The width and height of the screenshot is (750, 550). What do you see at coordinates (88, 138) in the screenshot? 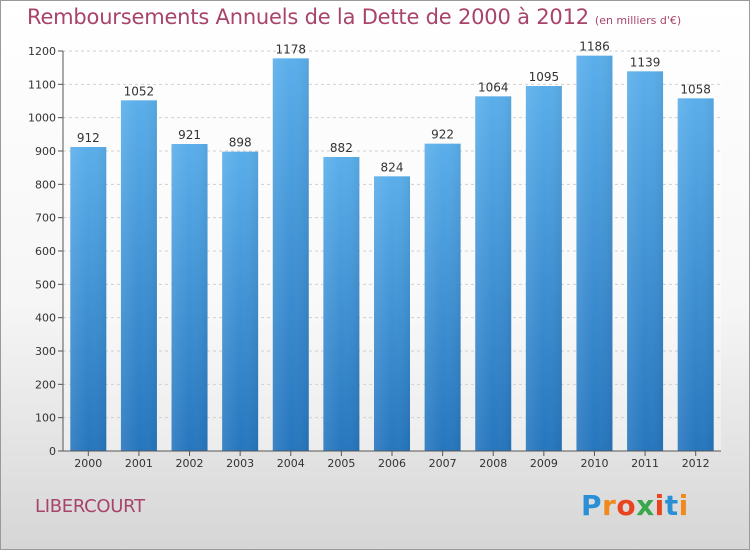
I see `bar-value-label: 912` at bounding box center [88, 138].